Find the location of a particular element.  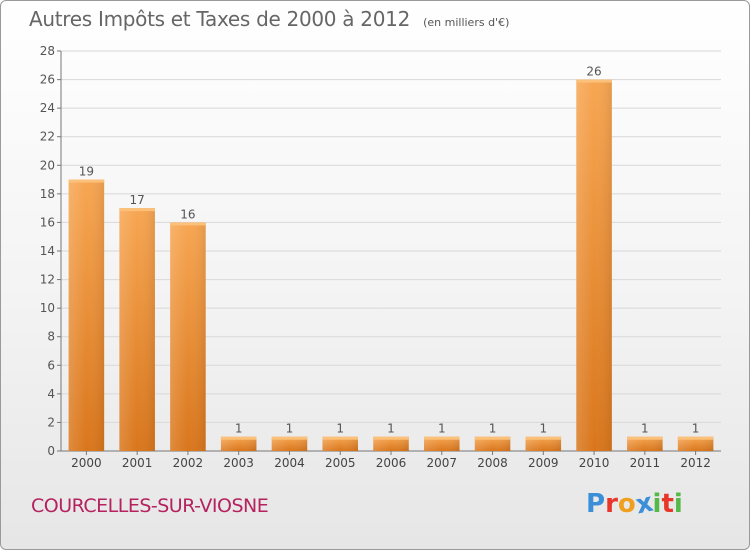

x-tick-label: 2005 is located at coordinates (340, 463).